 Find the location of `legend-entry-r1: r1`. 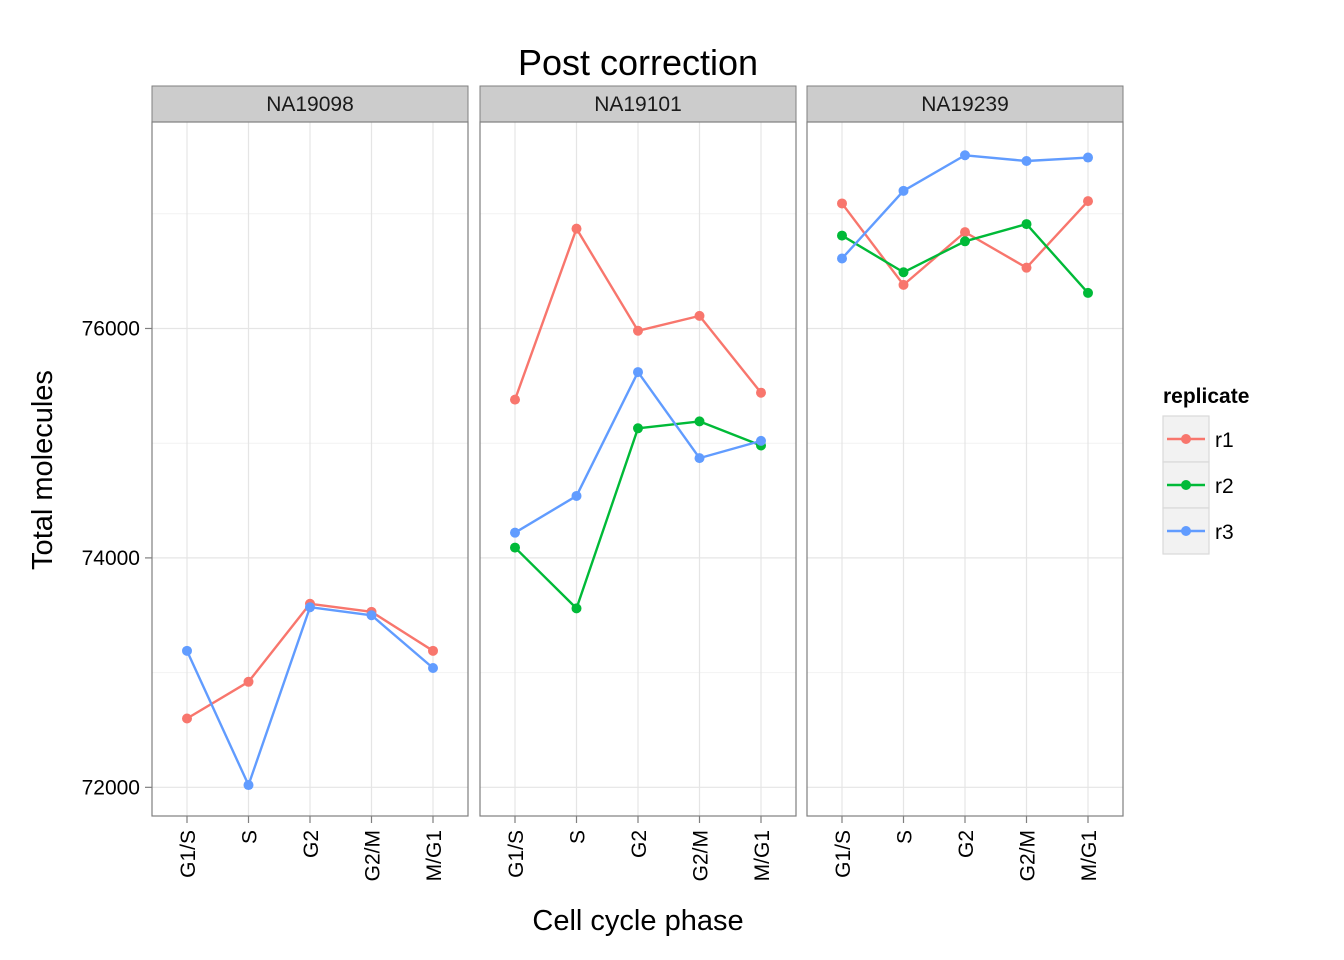

legend-entry-r1: r1 is located at coordinates (1198, 439).